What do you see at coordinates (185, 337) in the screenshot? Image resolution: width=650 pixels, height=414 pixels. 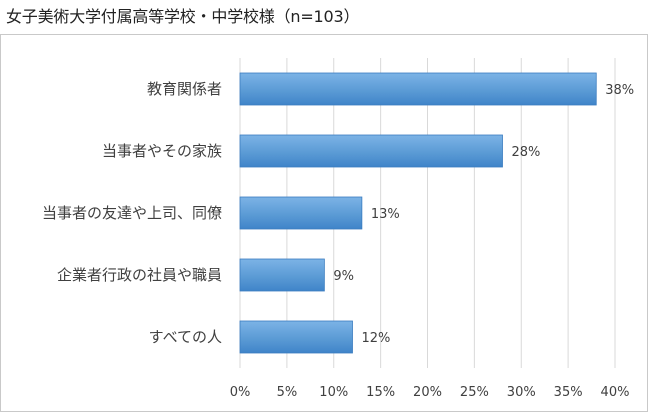 I see `category-label: すべての人` at bounding box center [185, 337].